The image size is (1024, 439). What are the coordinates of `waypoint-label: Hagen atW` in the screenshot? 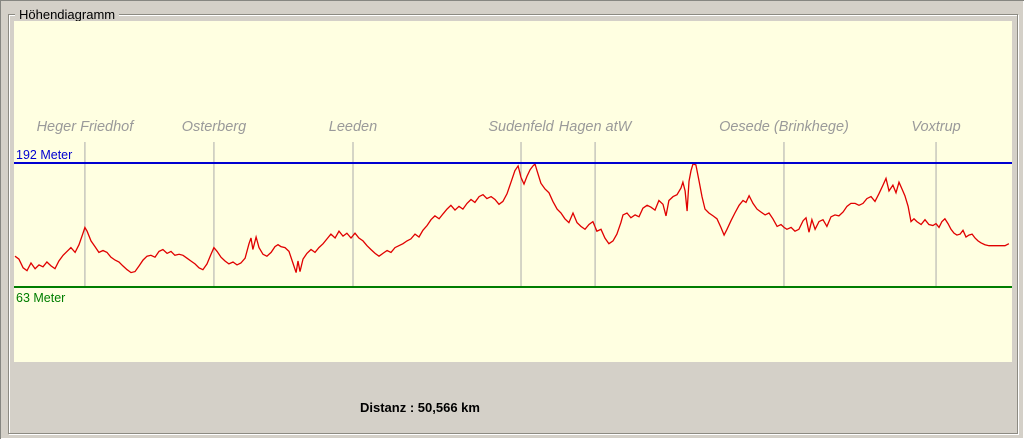 It's located at (596, 127).